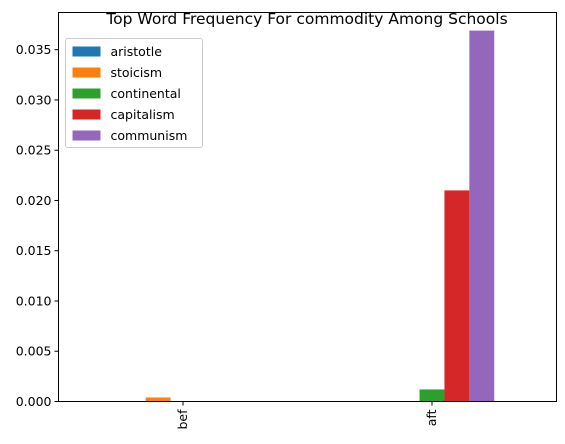  What do you see at coordinates (86, 93) in the screenshot?
I see `legend-swatch-continental` at bounding box center [86, 93].